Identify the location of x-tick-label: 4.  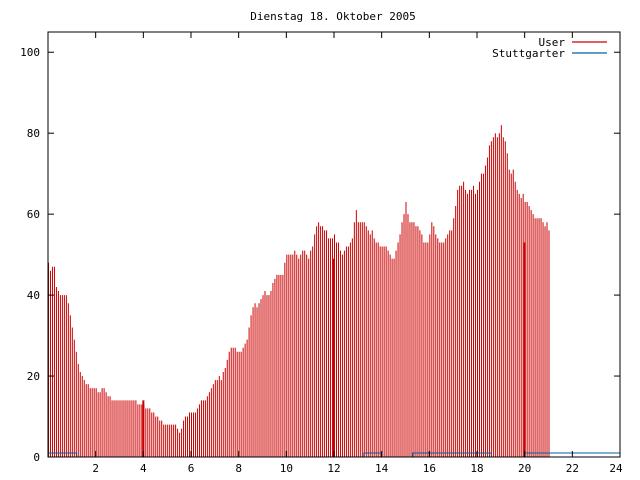
(143, 468).